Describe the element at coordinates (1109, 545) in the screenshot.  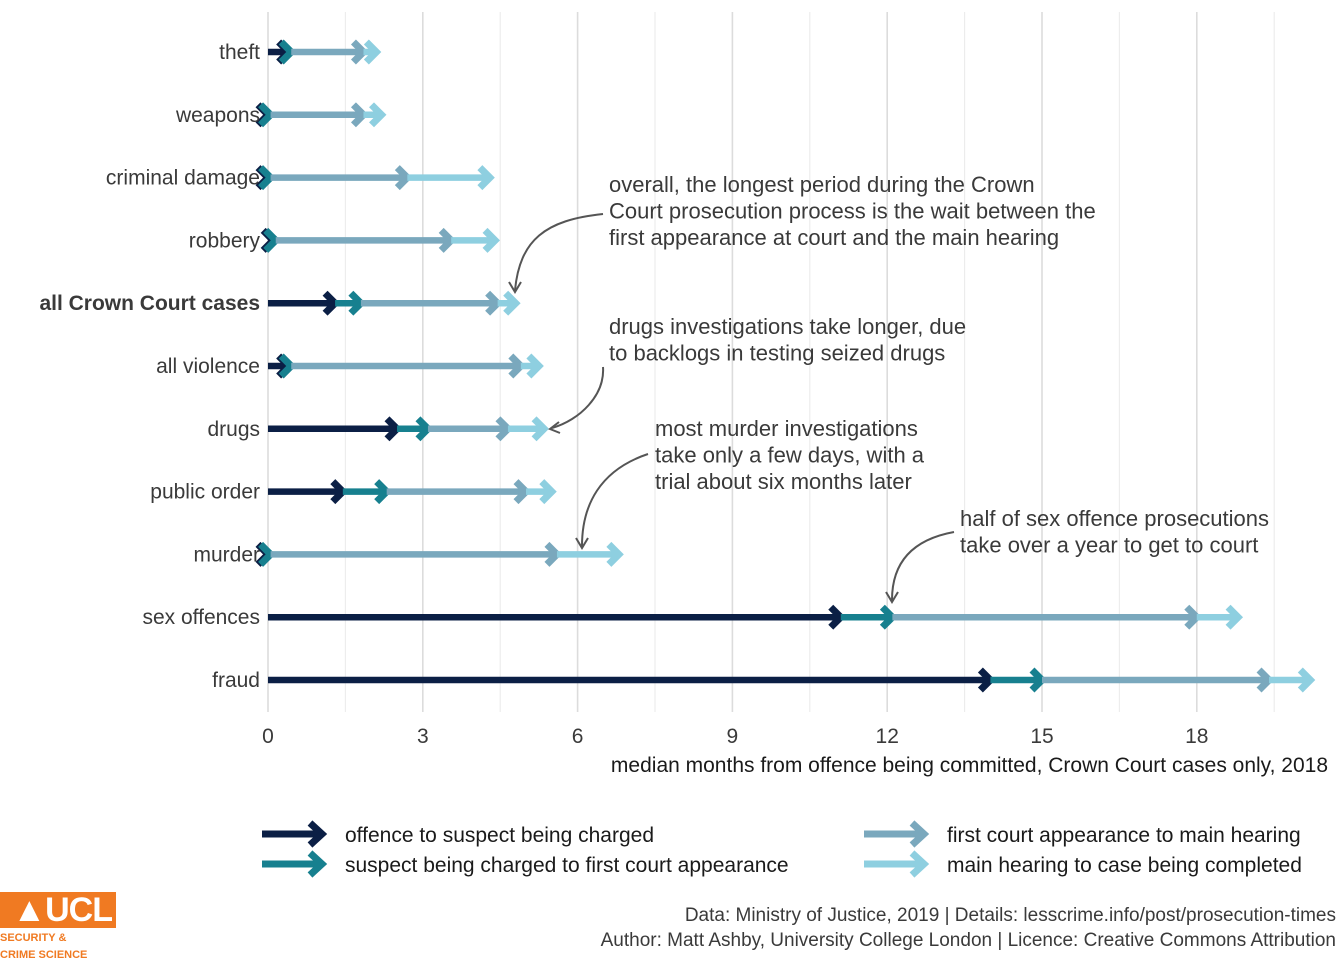
I see `annotation-text: take over a year to get to court` at that location.